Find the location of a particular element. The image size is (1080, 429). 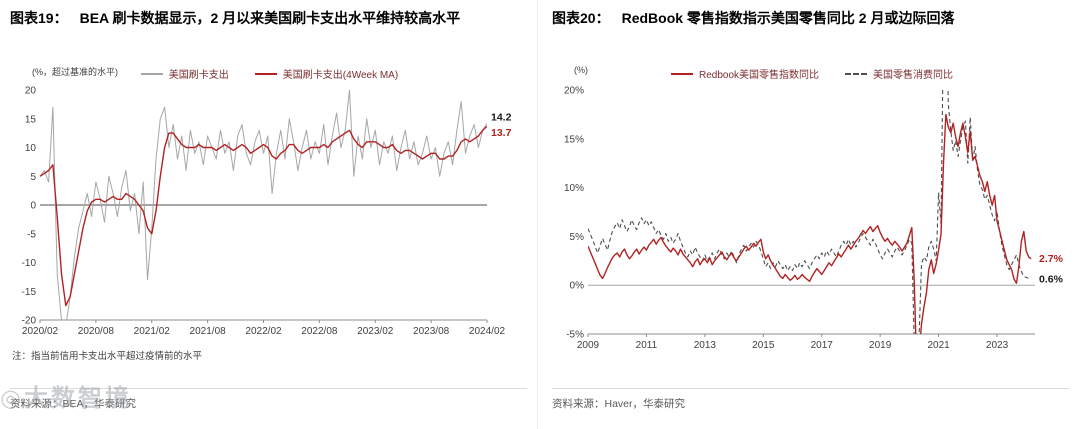

svg-text: 0 is located at coordinates (33, 206).